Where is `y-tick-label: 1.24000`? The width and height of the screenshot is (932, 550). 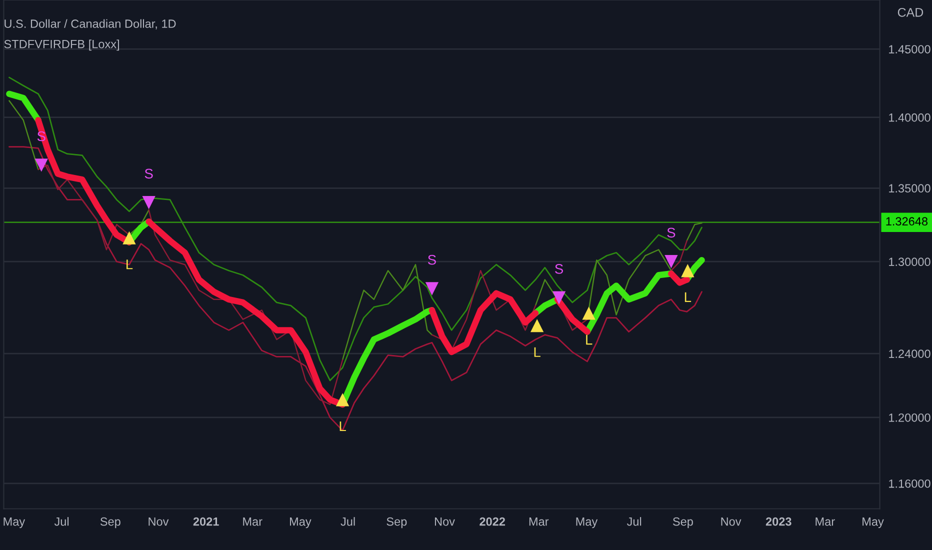
y-tick-label: 1.24000 is located at coordinates (909, 354).